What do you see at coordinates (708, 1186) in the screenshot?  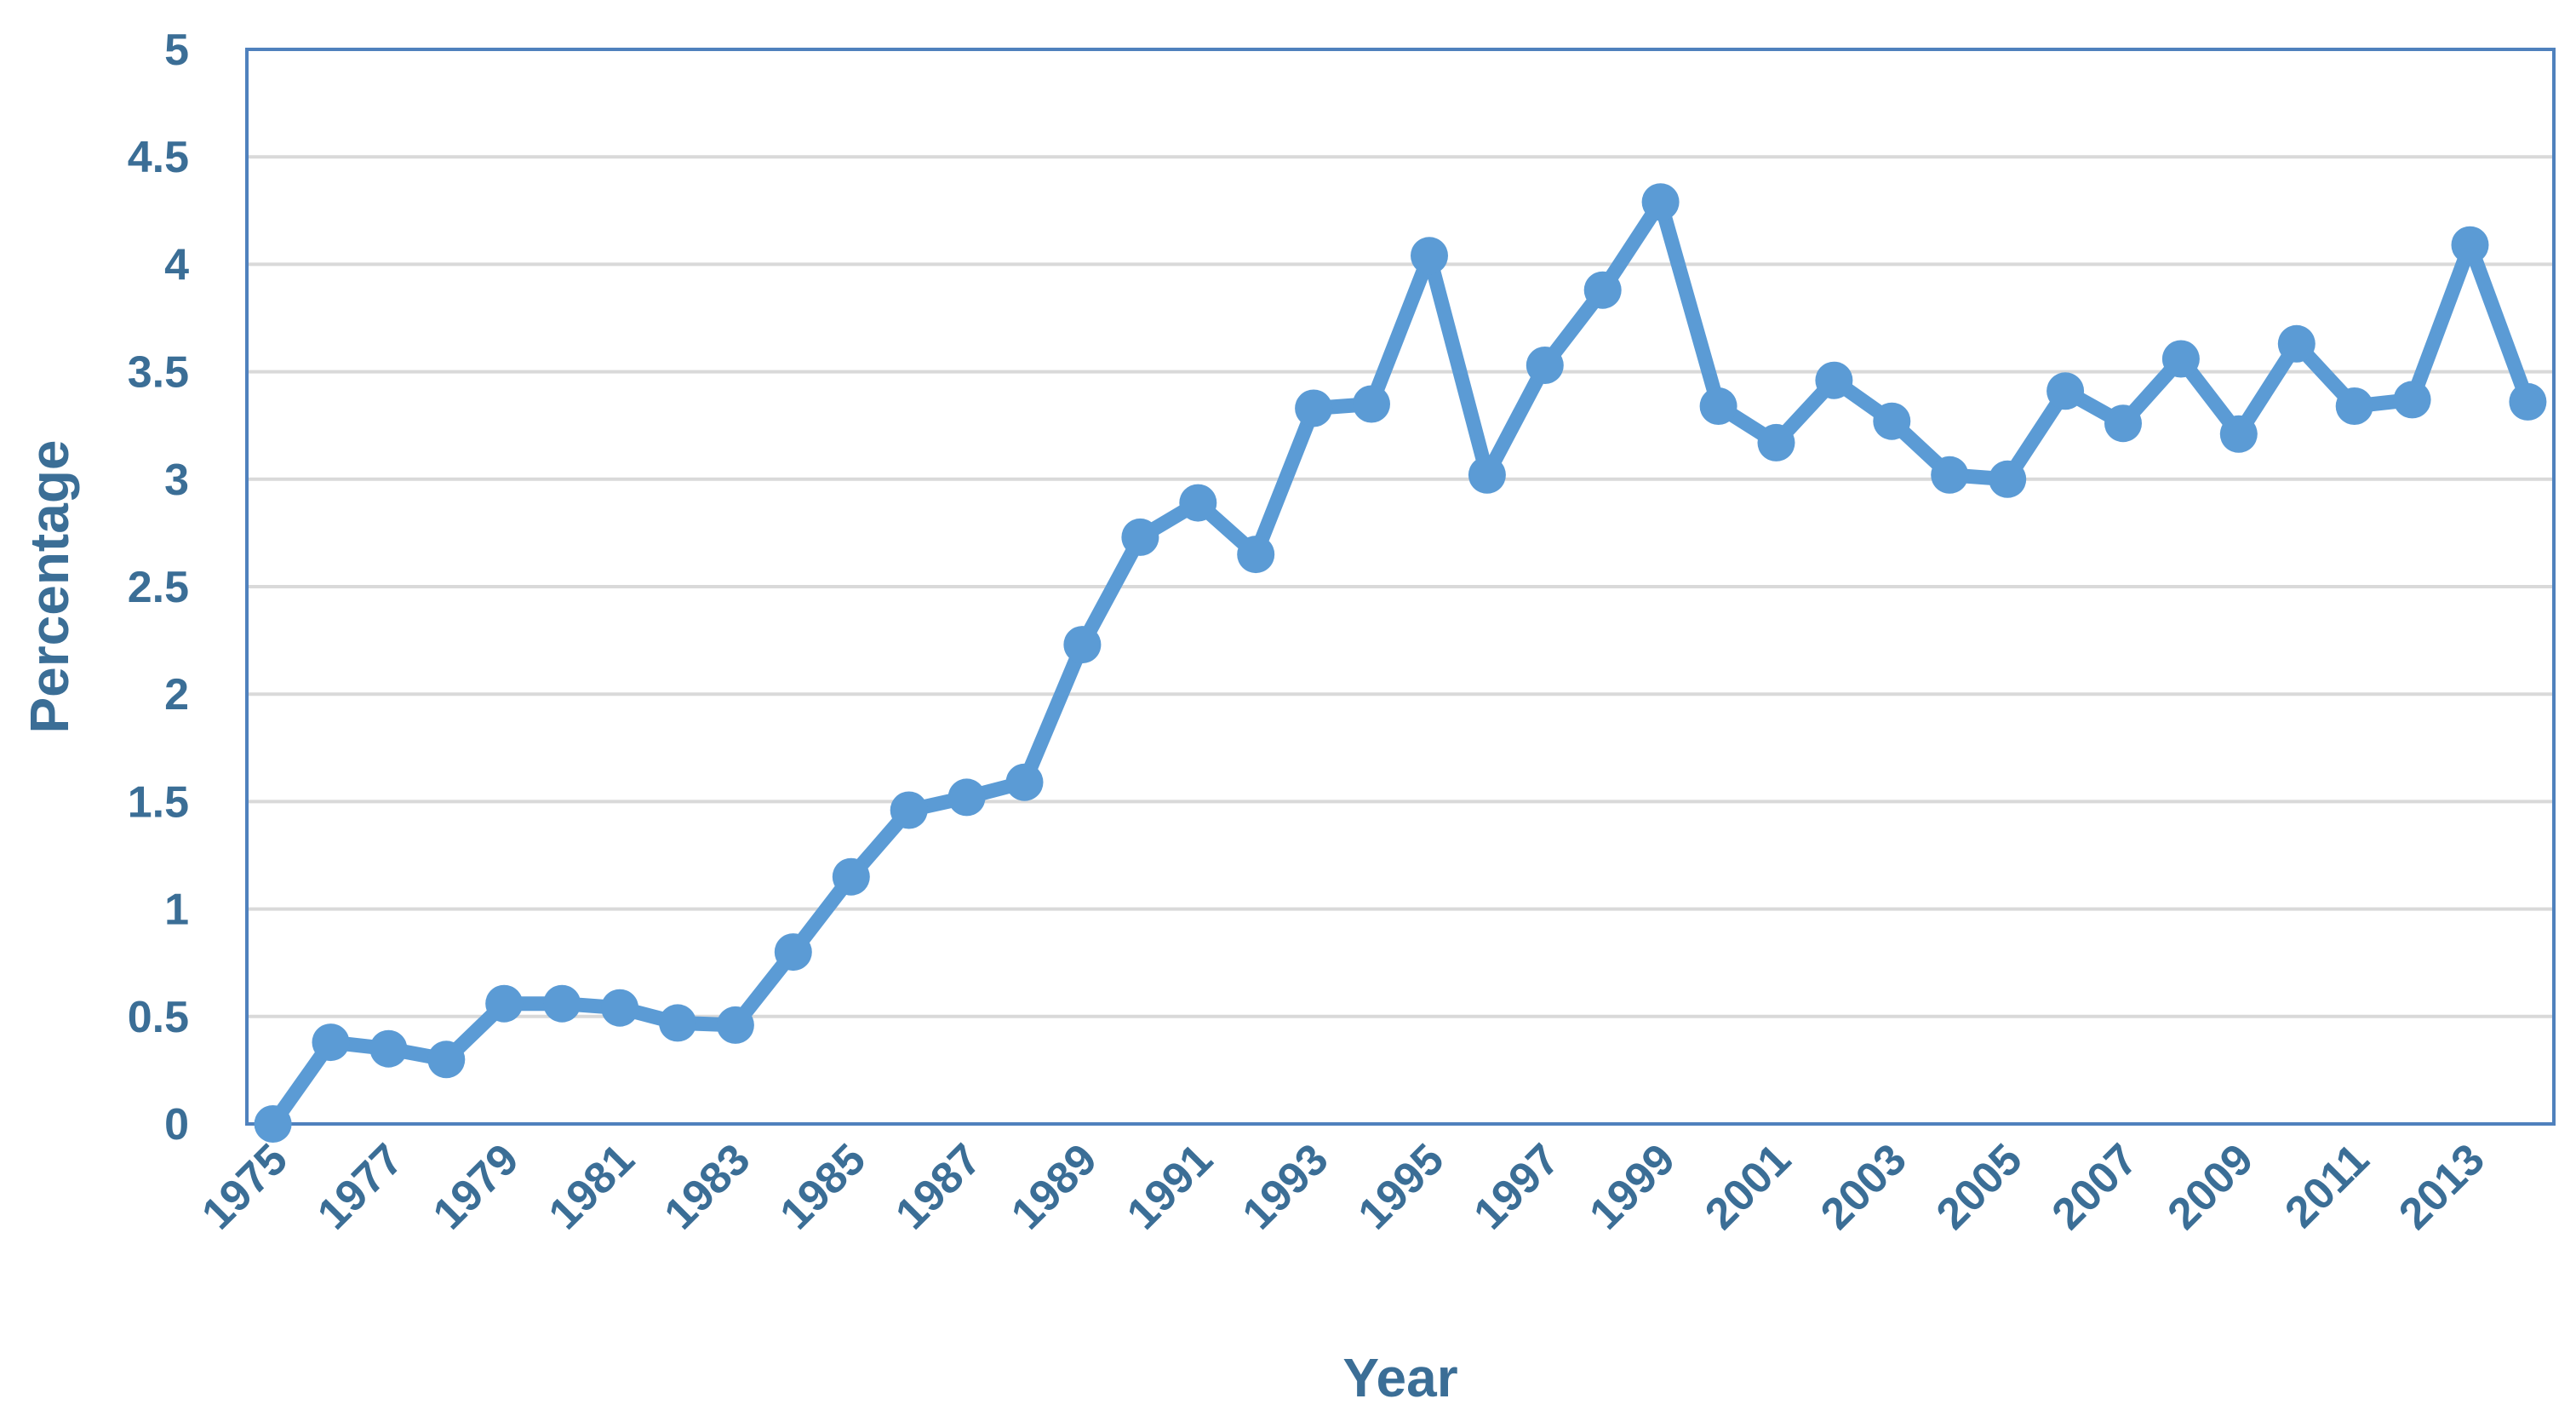 I see `x-tick-label: 1983` at bounding box center [708, 1186].